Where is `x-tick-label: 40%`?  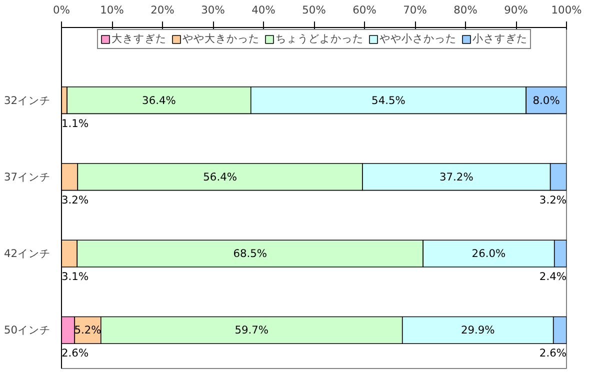
x-tick-label: 40% is located at coordinates (264, 10).